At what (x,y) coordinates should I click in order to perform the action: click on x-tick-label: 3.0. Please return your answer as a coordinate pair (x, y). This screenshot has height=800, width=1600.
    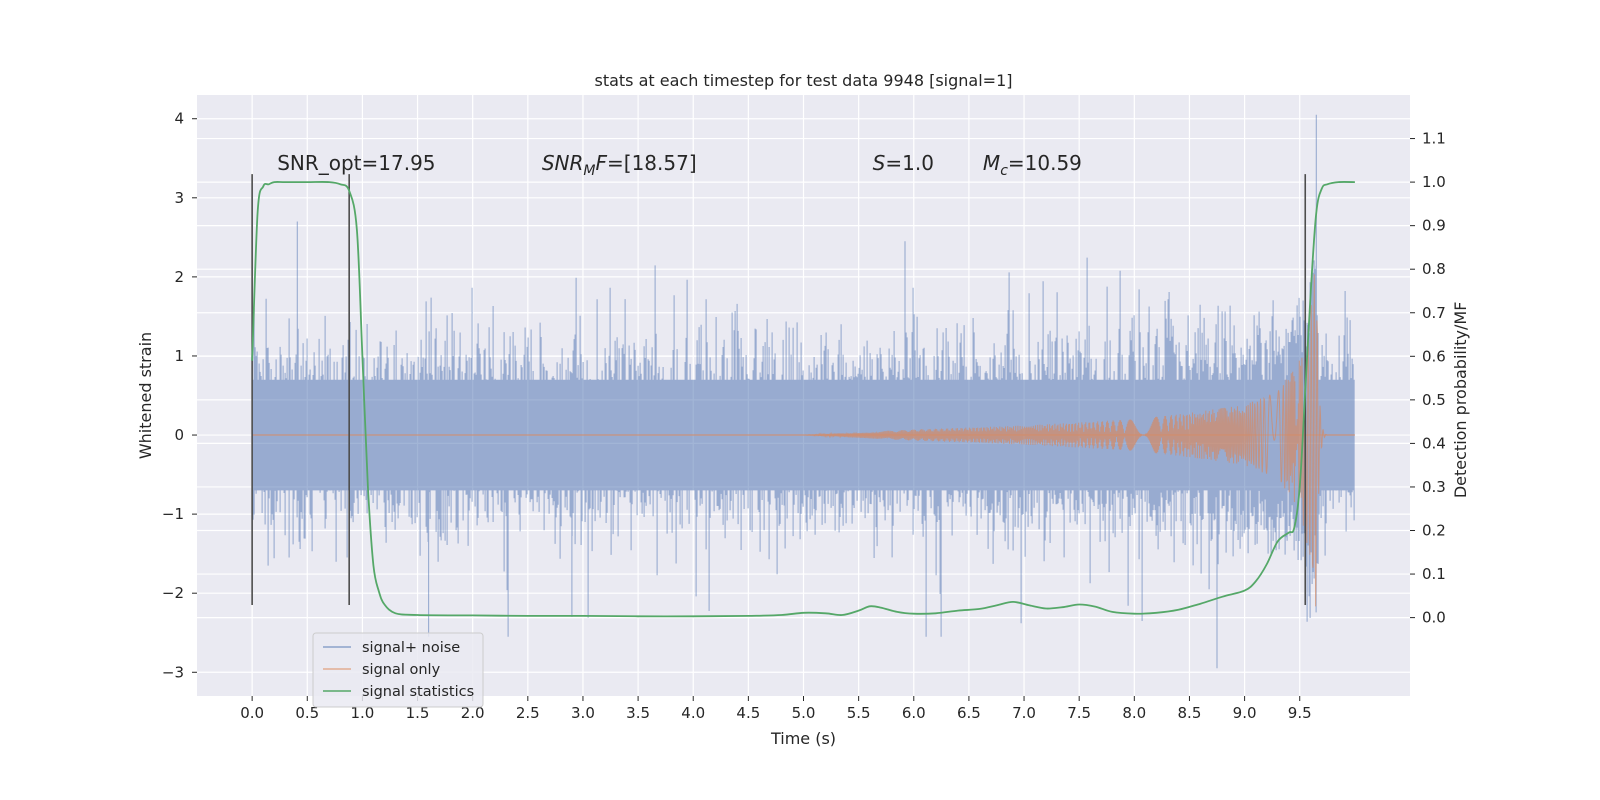
    Looking at the image, I should click on (583, 713).